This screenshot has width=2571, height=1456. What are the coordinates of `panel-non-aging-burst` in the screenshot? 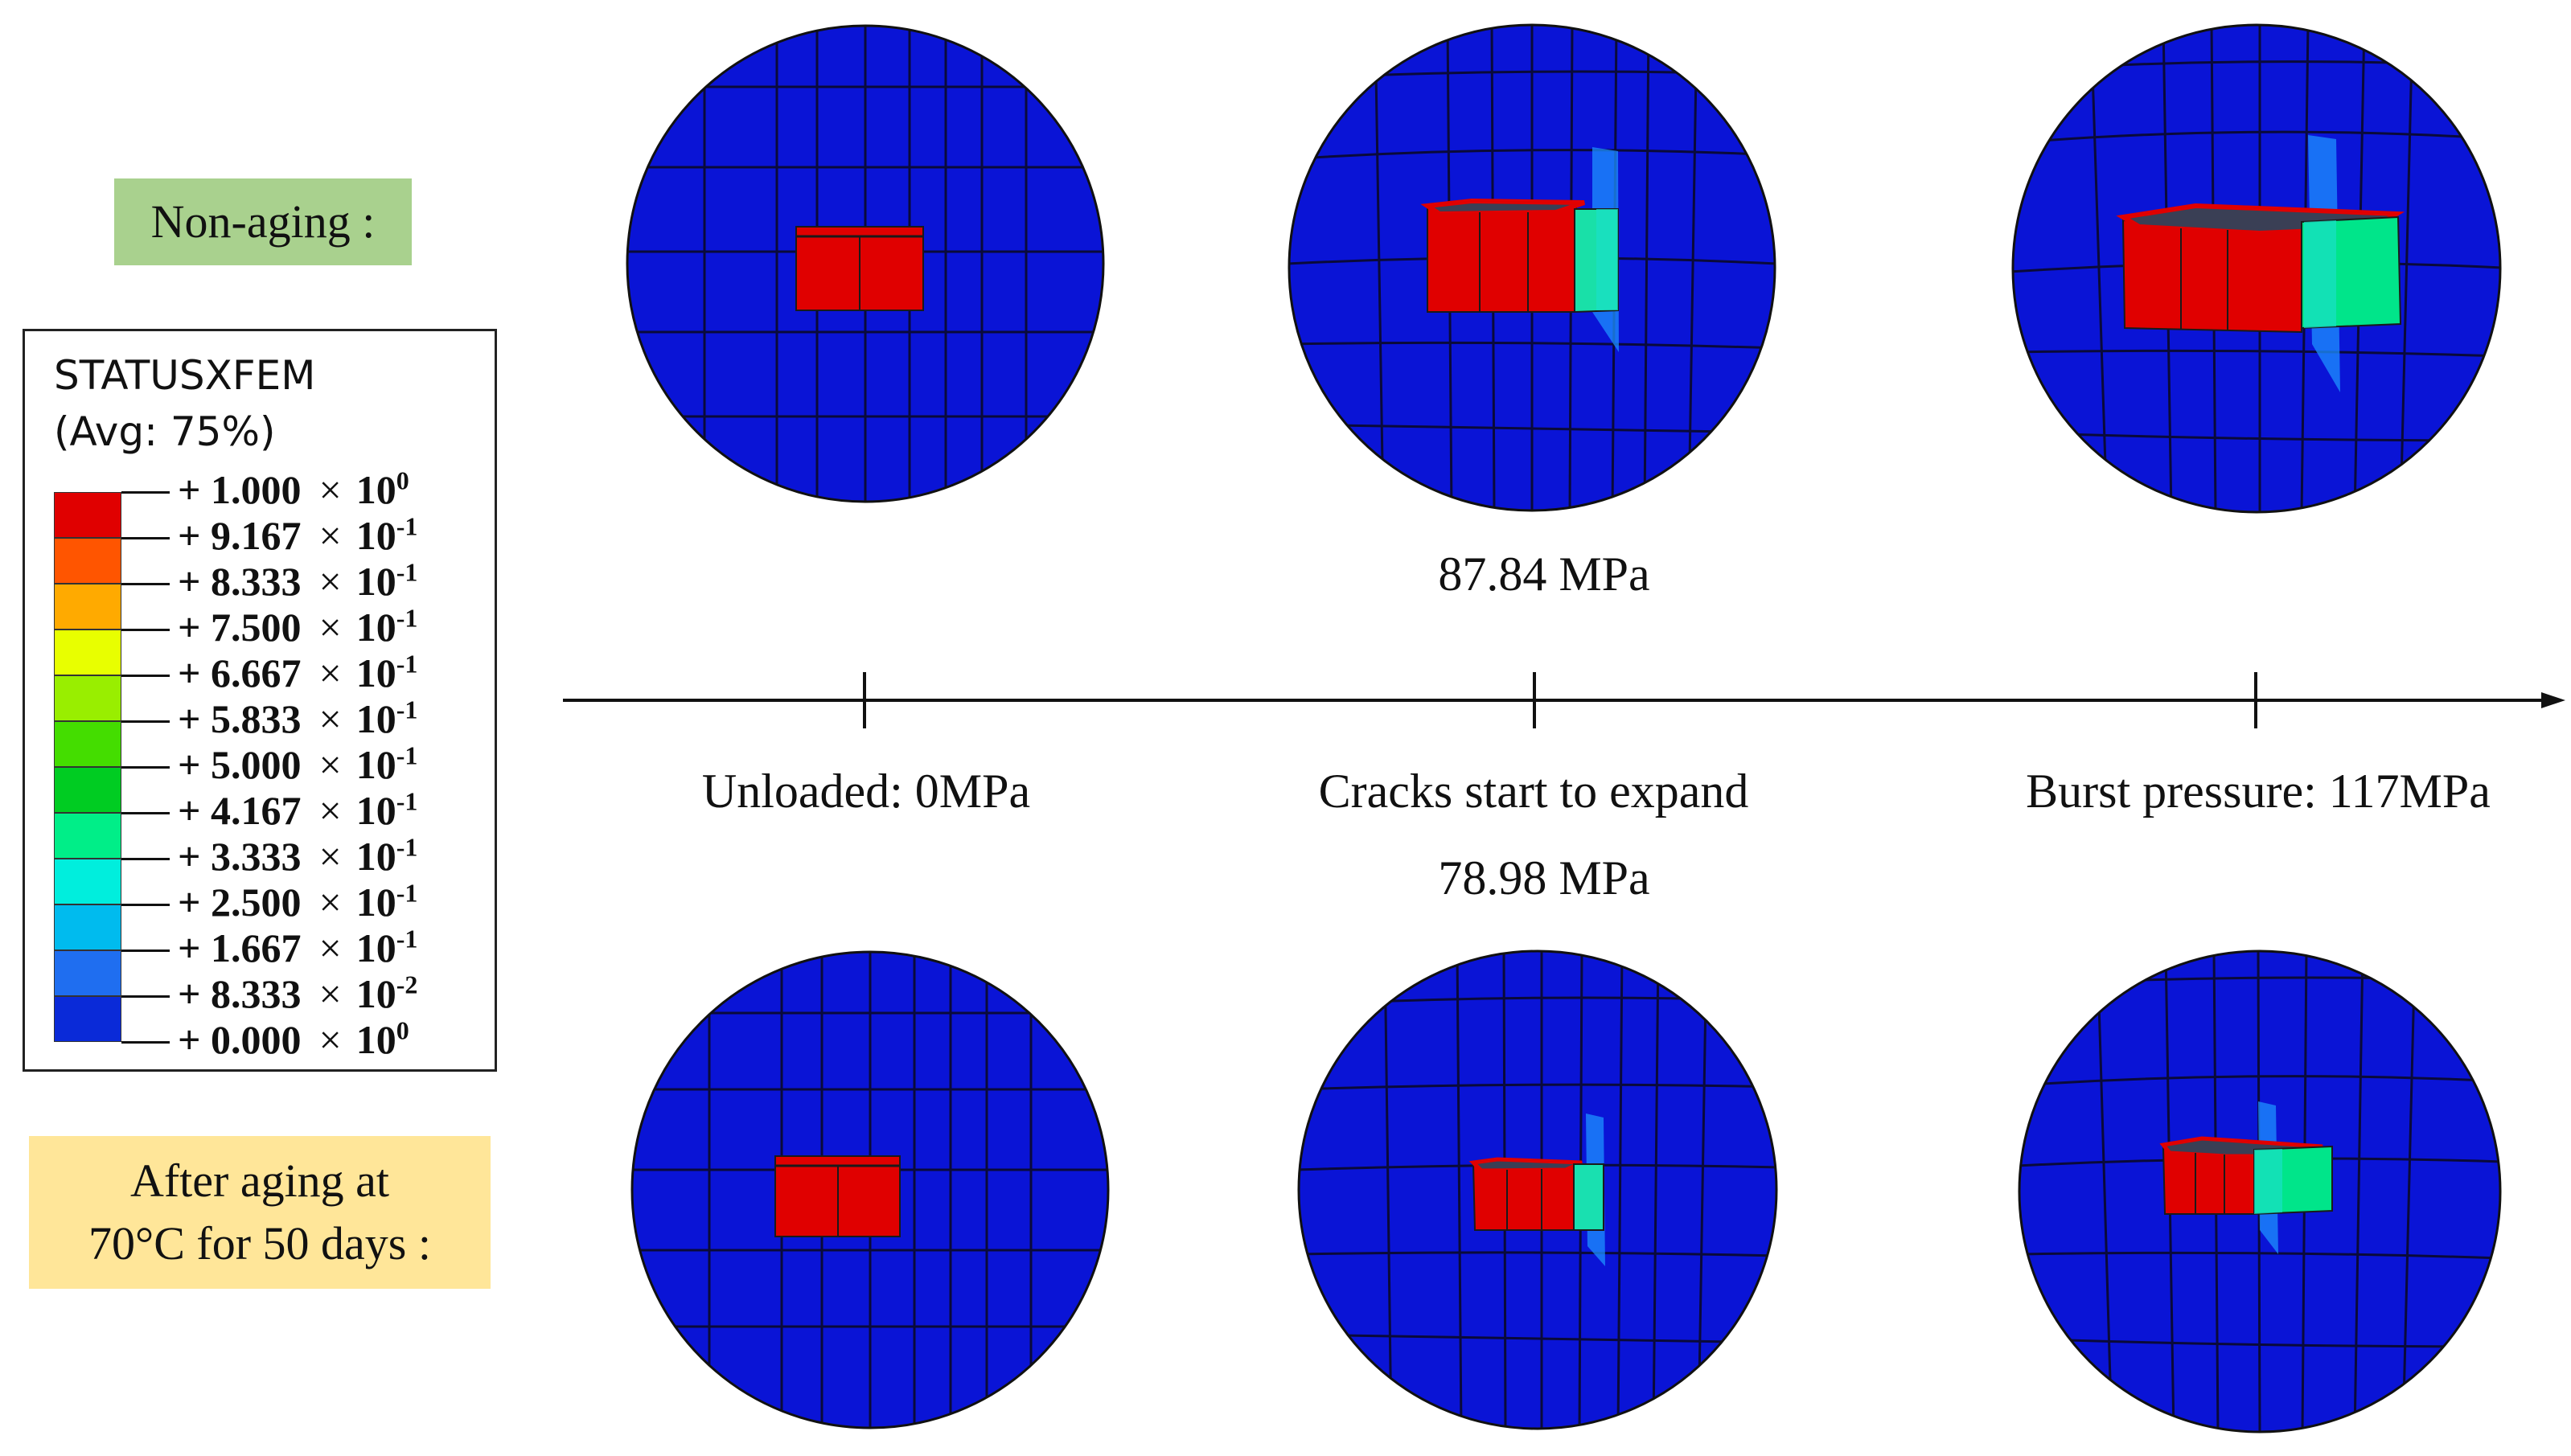 It's located at (2256, 268).